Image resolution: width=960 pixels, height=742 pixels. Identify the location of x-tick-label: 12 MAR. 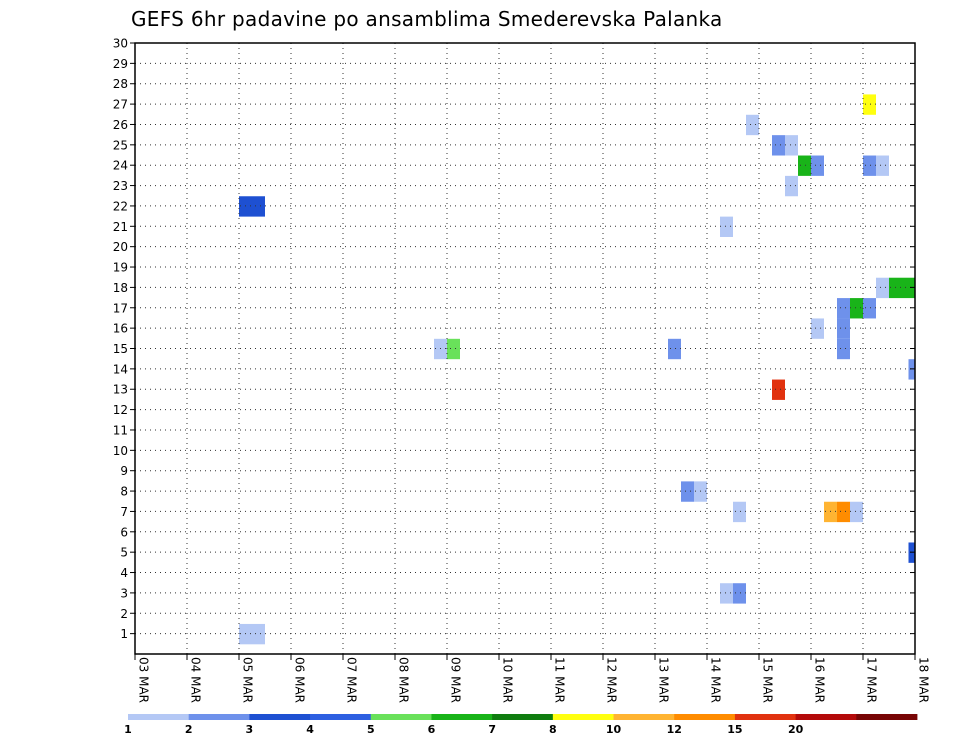
(612, 680).